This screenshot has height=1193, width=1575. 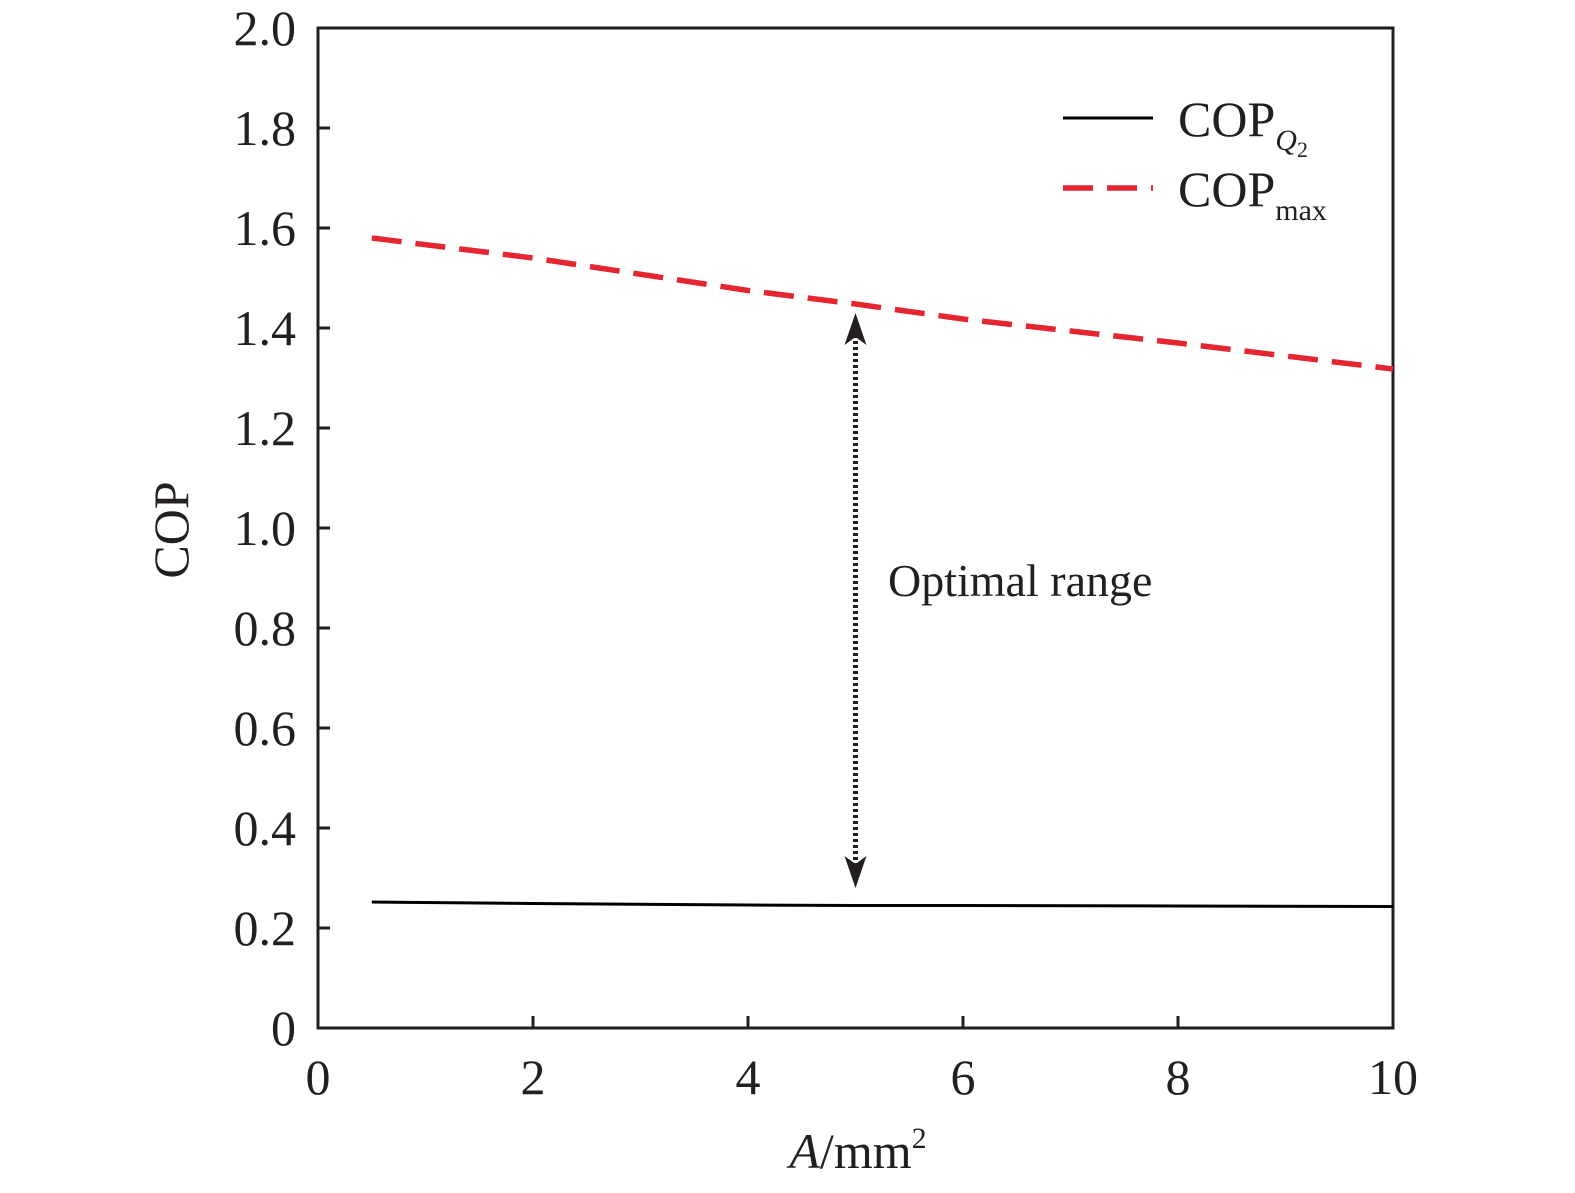 What do you see at coordinates (803, 1151) in the screenshot?
I see `x-axis-title-variable: A` at bounding box center [803, 1151].